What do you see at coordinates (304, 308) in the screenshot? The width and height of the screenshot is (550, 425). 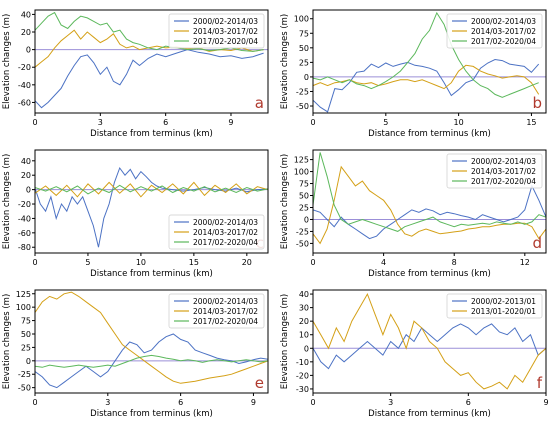 I see `y-tick-label: 30` at bounding box center [304, 308].